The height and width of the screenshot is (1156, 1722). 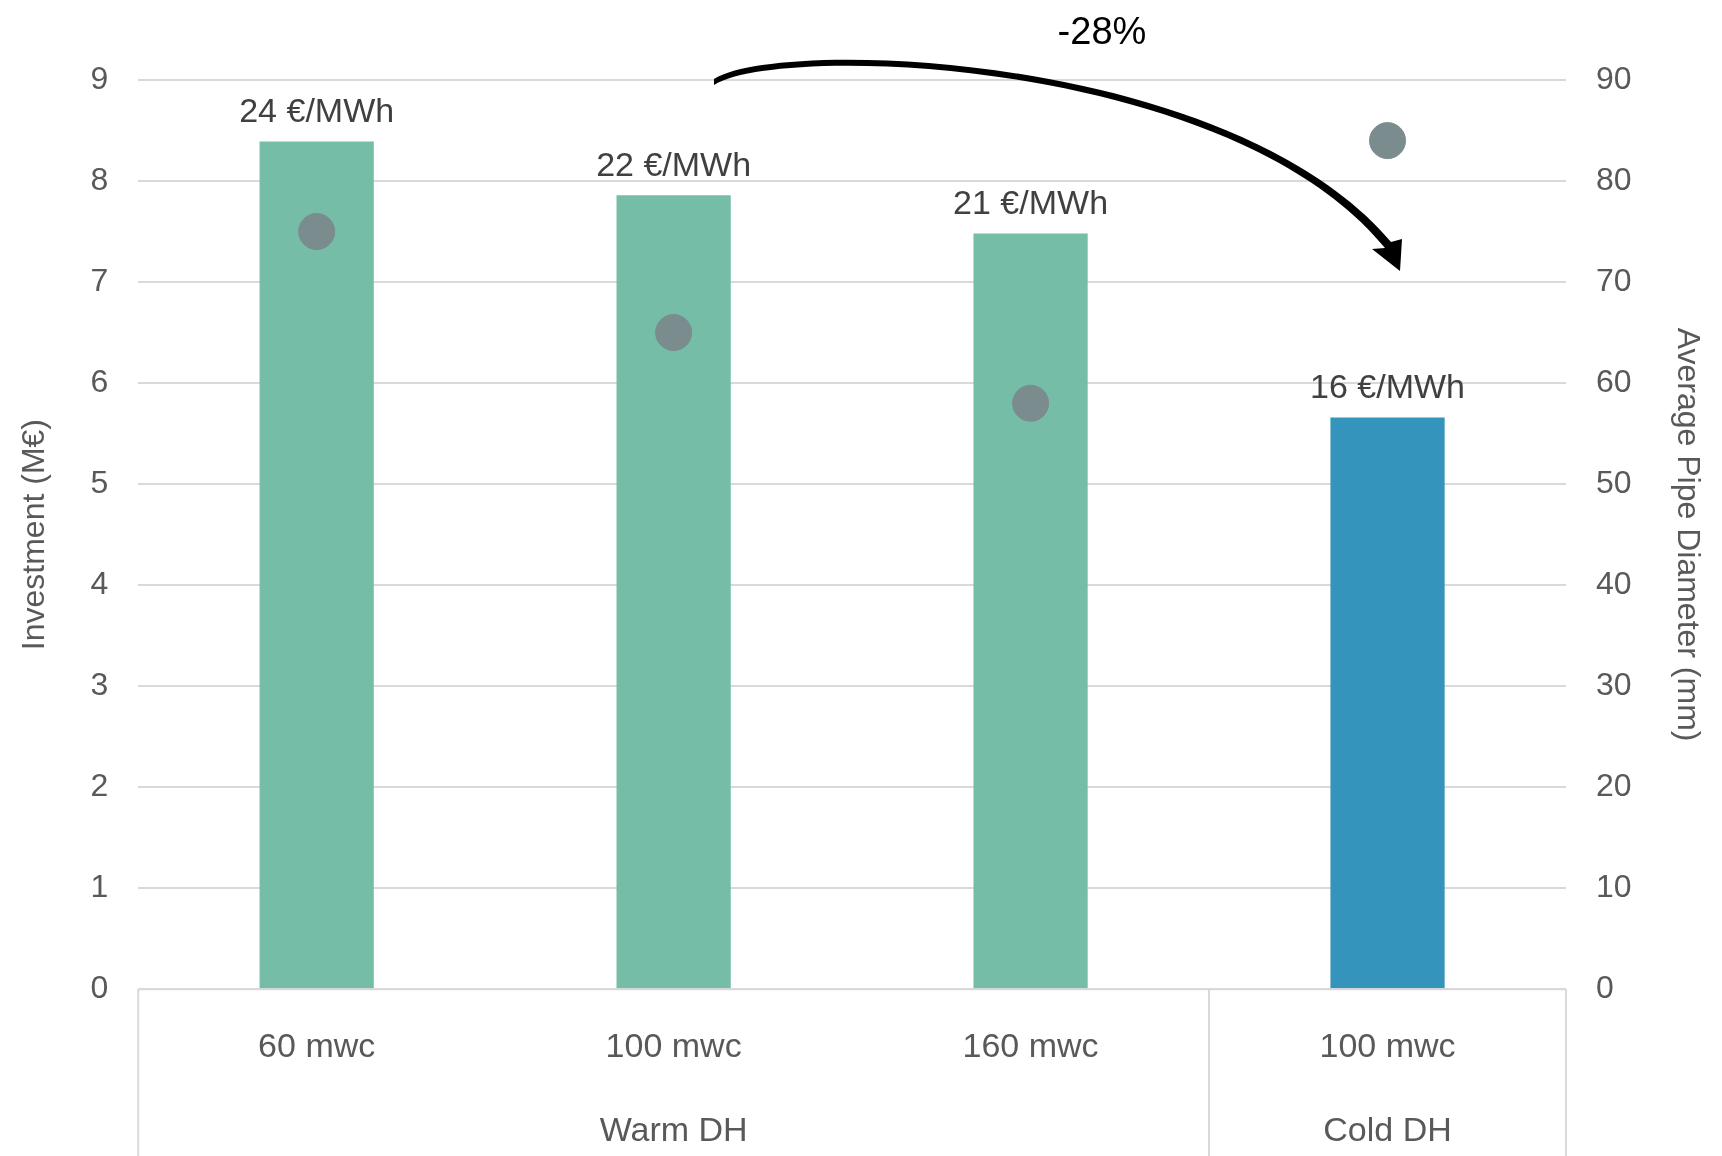 I want to click on y-tick-label: 0, so click(x=99, y=987).